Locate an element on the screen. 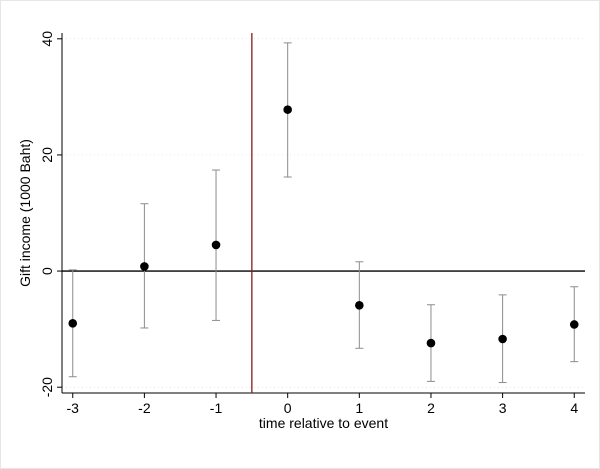 Image resolution: width=600 pixels, height=469 pixels. x-tick-label: -1 is located at coordinates (216, 408).